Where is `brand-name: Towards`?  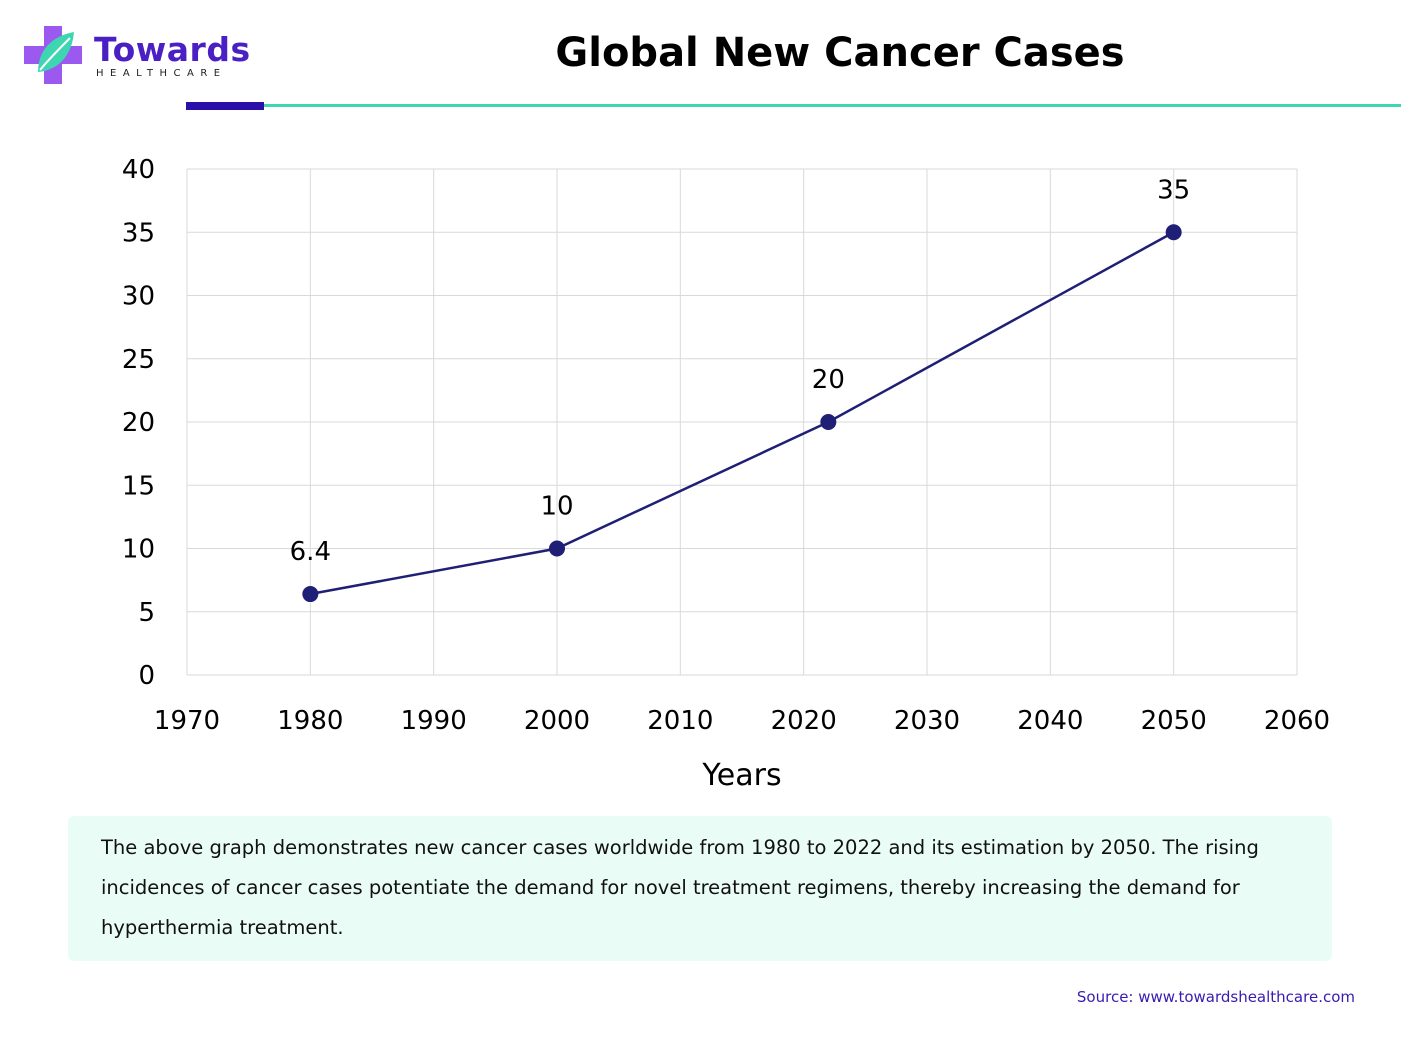 brand-name: Towards is located at coordinates (172, 49).